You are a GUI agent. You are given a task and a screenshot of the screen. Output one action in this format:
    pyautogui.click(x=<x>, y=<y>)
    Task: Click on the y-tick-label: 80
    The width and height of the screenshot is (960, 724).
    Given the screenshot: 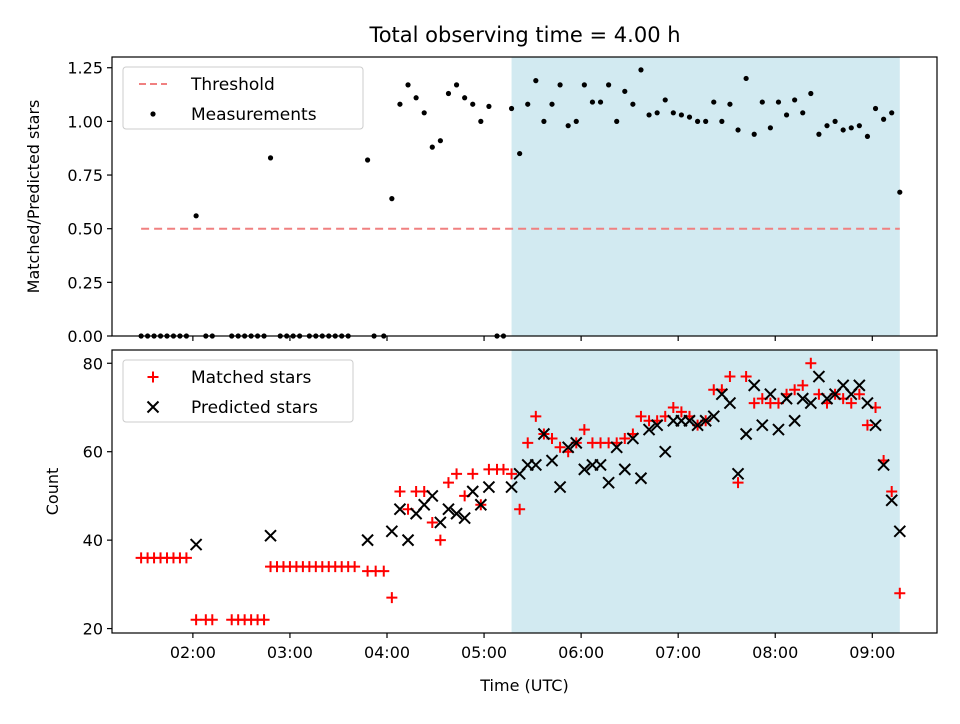 What is the action you would take?
    pyautogui.click(x=93, y=363)
    